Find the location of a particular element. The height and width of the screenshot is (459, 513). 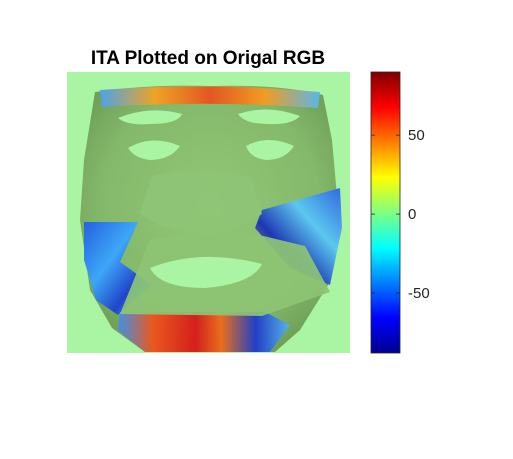

masked-regions is located at coordinates (209, 198).